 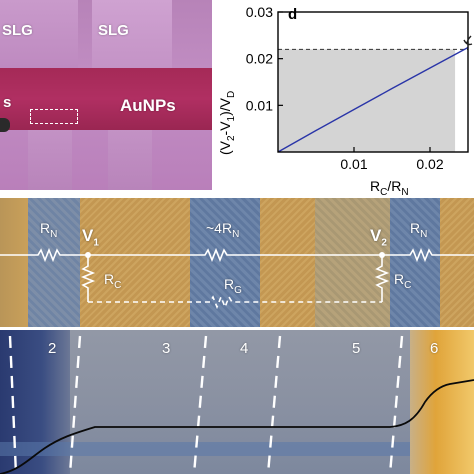 I want to click on rc-right-main: R, so click(x=399, y=279).